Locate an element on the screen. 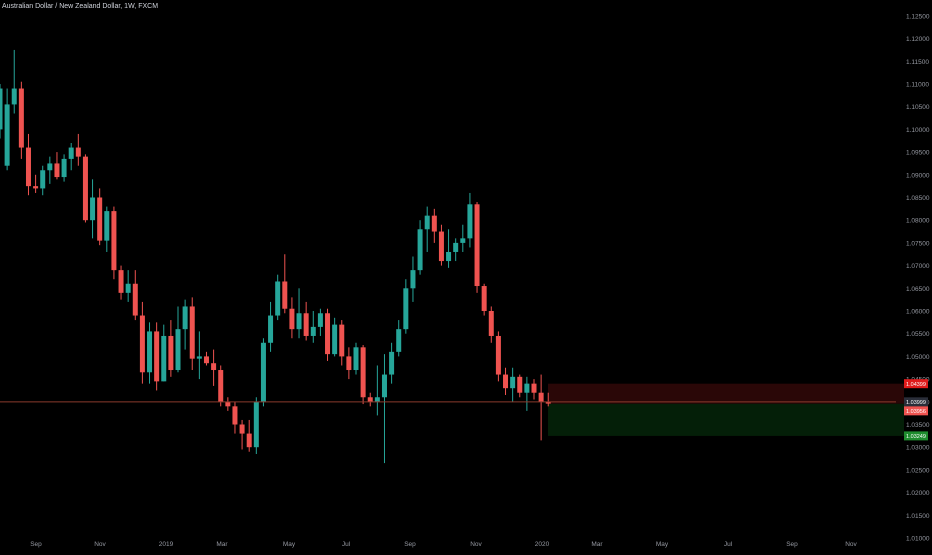 Image resolution: width=932 pixels, height=555 pixels. x-tick-label: Sep is located at coordinates (410, 544).